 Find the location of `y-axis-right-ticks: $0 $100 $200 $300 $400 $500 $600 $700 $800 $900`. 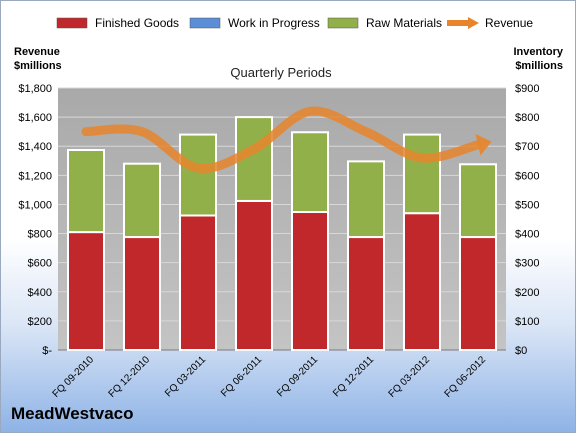

y-axis-right-ticks: $0 $100 $200 $300 $400 $500 $600 $700 $800 $900 is located at coordinates (527, 220).